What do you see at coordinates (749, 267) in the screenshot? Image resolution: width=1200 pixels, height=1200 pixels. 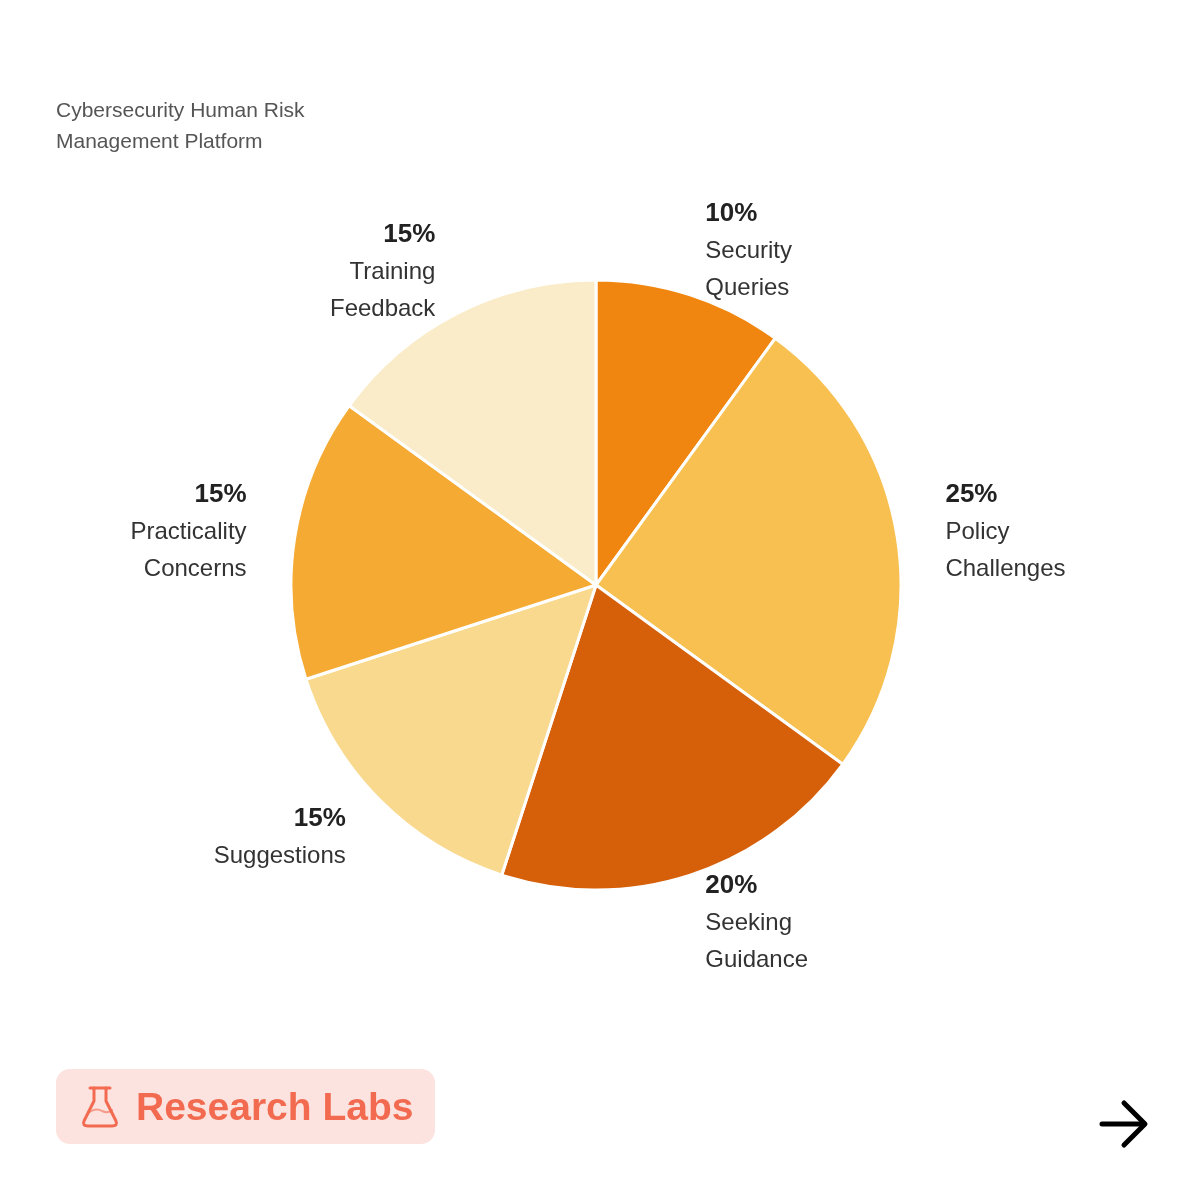 I see `slice-label: Security Queries` at bounding box center [749, 267].